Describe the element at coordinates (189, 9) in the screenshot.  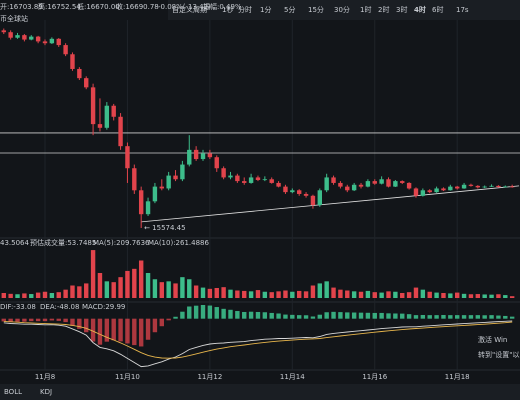
I see `period-button: 自定义周期` at that location.